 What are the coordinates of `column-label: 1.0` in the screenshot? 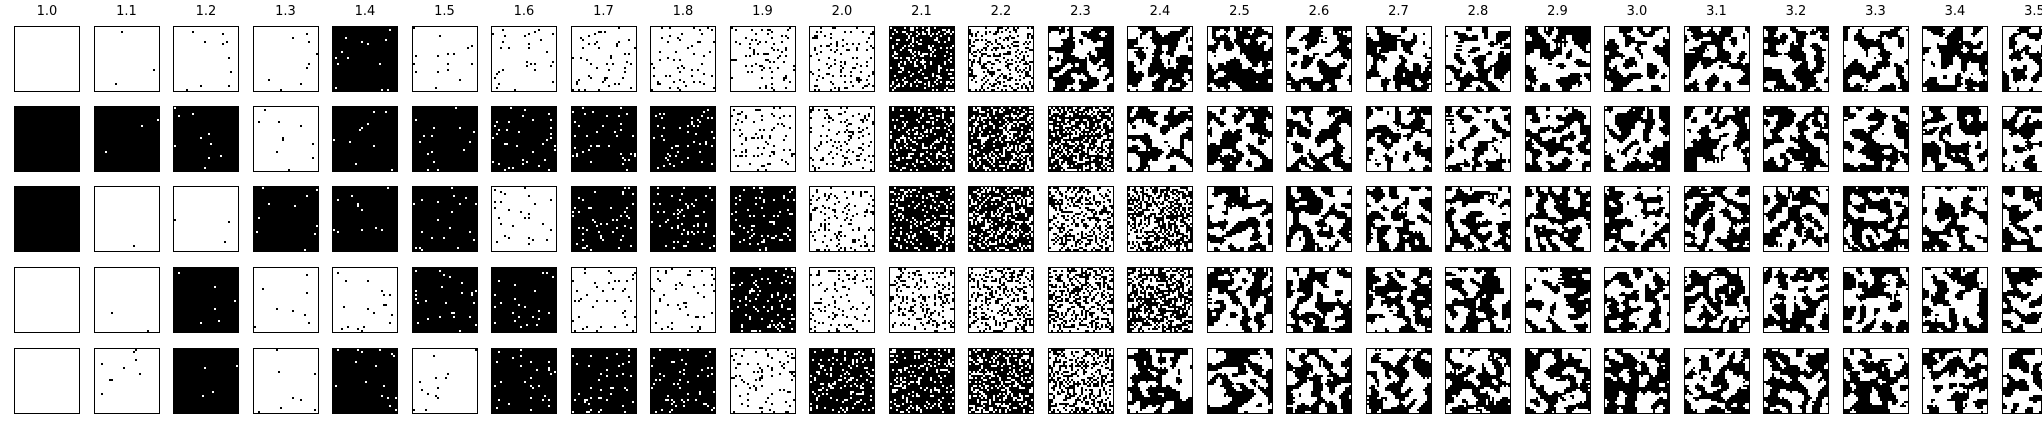 It's located at (47, 12).